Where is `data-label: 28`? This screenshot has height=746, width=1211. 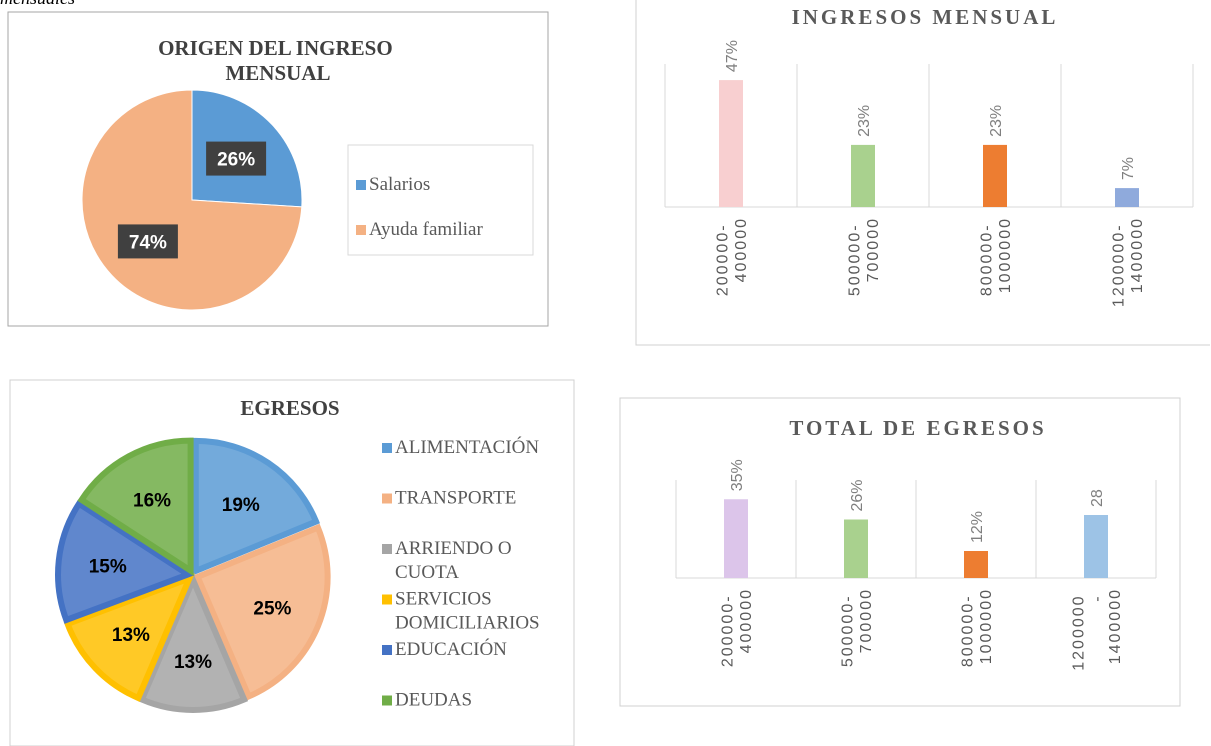 data-label: 28 is located at coordinates (1097, 498).